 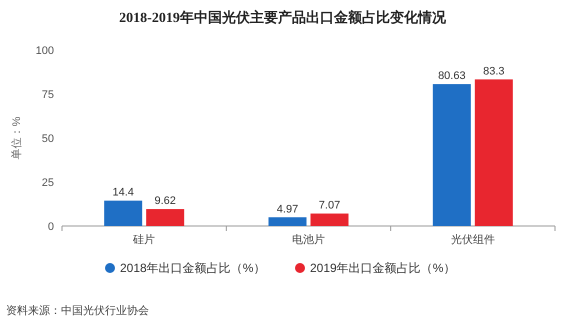 What do you see at coordinates (48, 95) in the screenshot?
I see `y-tick-label: 75` at bounding box center [48, 95].